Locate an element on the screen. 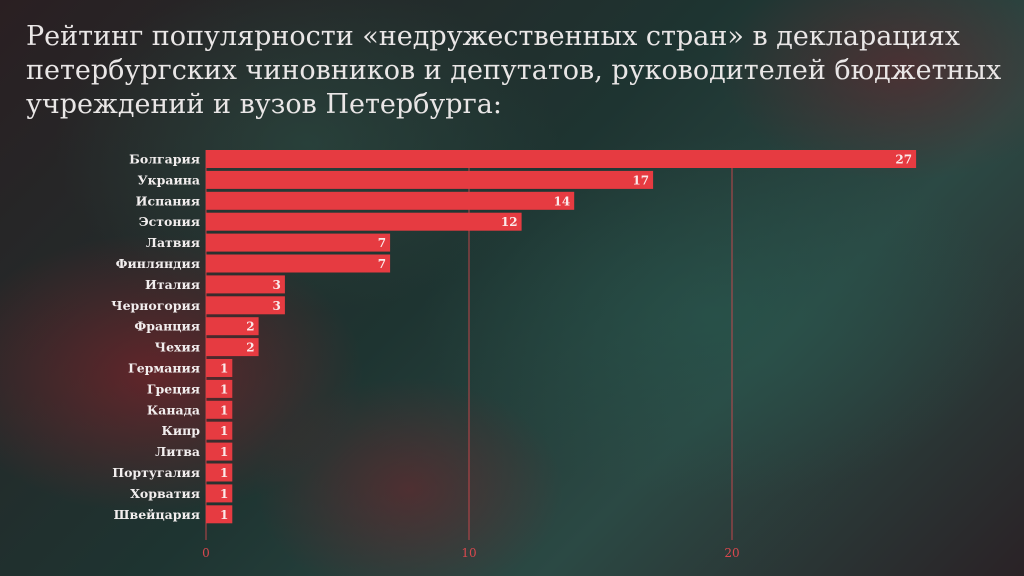 Image resolution: width=1024 pixels, height=576 pixels. category-label: Эстония is located at coordinates (169, 221).